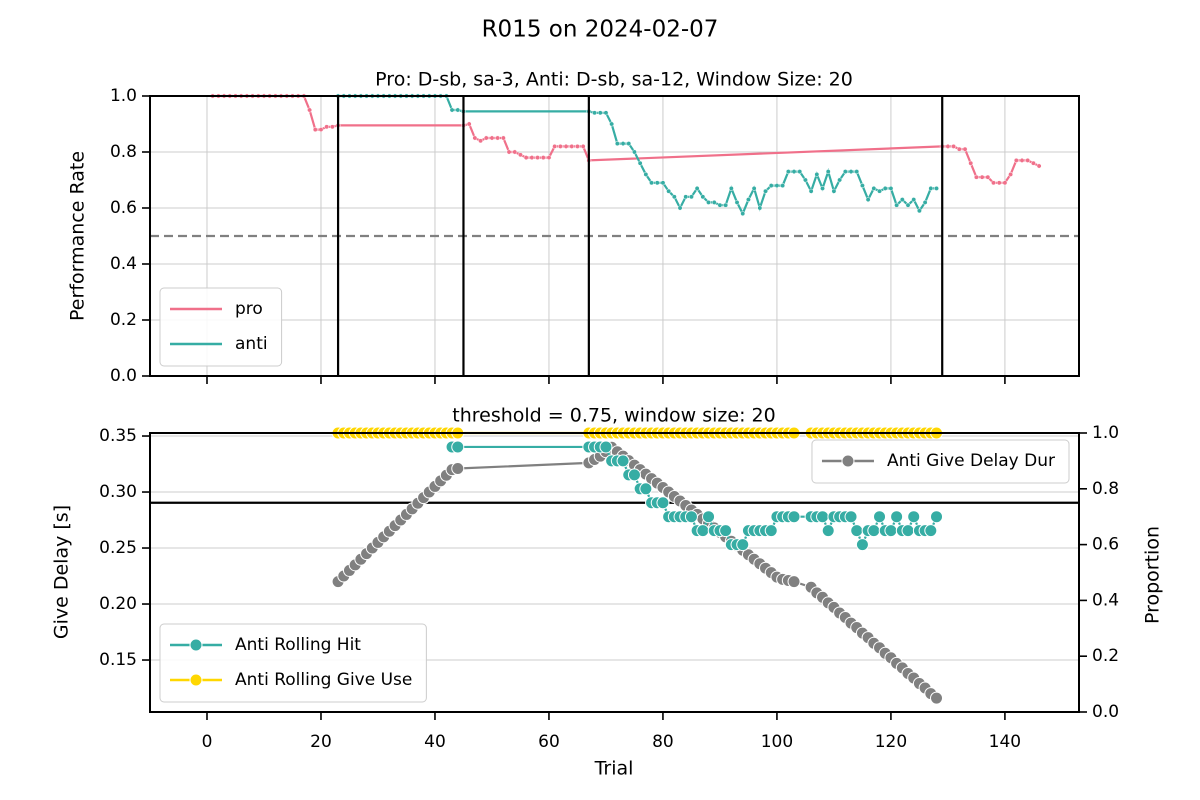 The image size is (1200, 800). Describe the element at coordinates (118, 660) in the screenshot. I see `y-tick-label: 0.15` at that location.